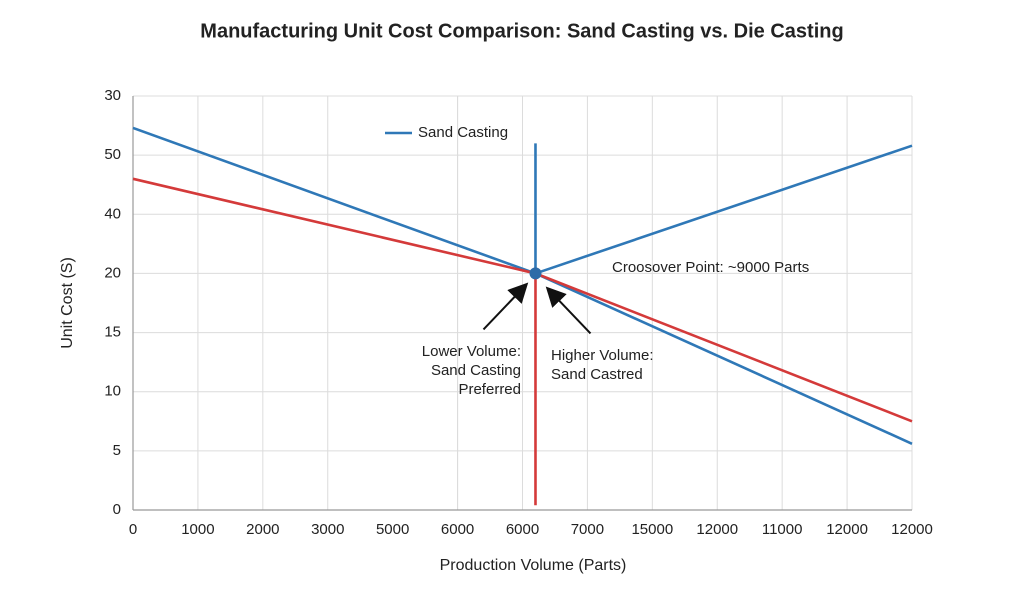 The image size is (1024, 595). Describe the element at coordinates (724, 209) in the screenshot. I see `series-line` at that location.